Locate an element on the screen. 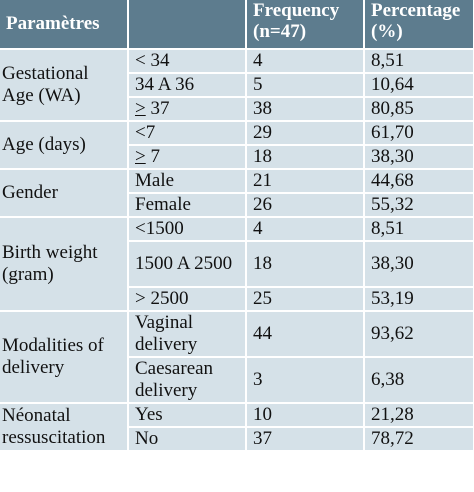  category-cell: <1500 is located at coordinates (187, 228).